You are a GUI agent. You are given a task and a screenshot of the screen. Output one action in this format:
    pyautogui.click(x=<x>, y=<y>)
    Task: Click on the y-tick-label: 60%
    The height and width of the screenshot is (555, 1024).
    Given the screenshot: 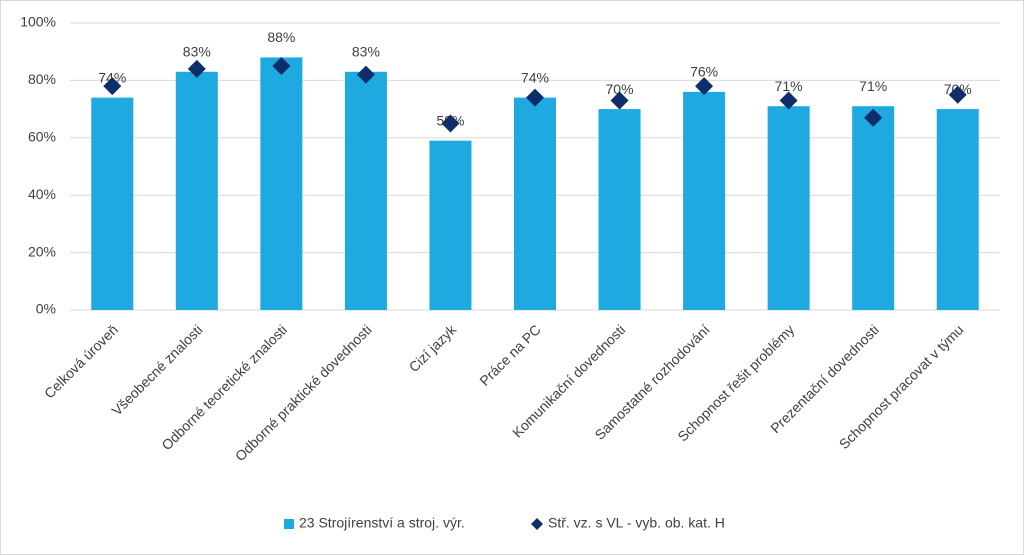 What is the action you would take?
    pyautogui.click(x=42, y=137)
    